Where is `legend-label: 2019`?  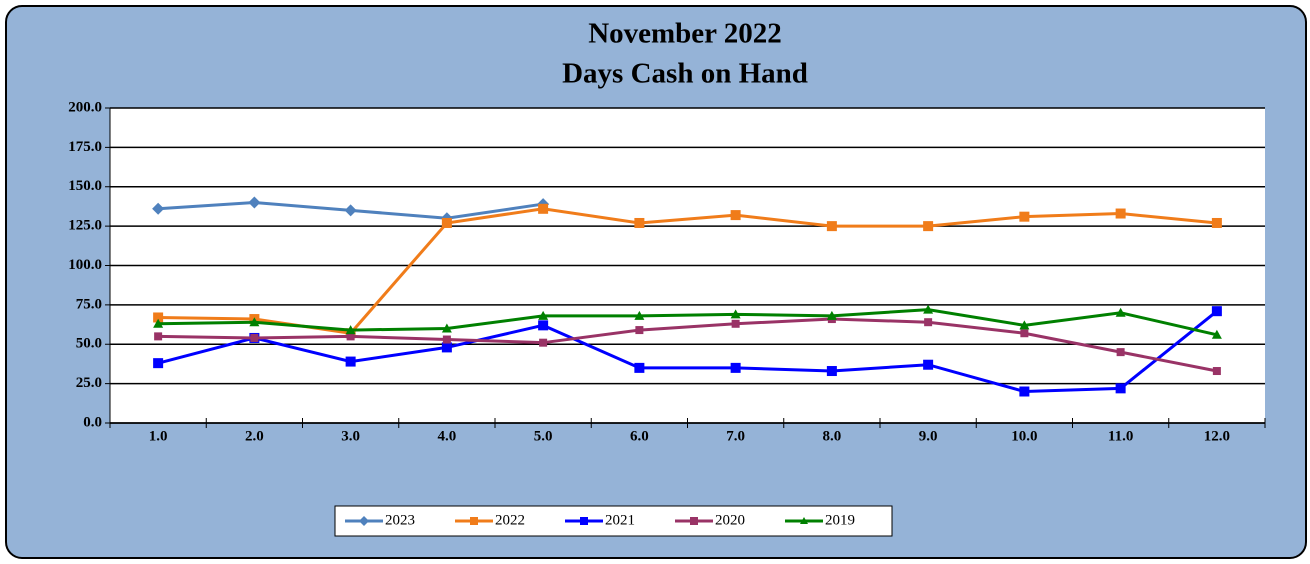 legend-label: 2019 is located at coordinates (840, 520).